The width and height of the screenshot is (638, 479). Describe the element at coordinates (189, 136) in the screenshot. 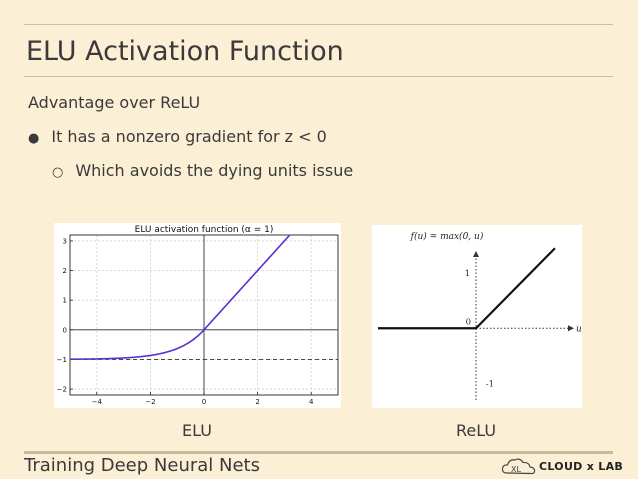

I see `bullet-text: It has a nonzero gradient for z < 0` at that location.